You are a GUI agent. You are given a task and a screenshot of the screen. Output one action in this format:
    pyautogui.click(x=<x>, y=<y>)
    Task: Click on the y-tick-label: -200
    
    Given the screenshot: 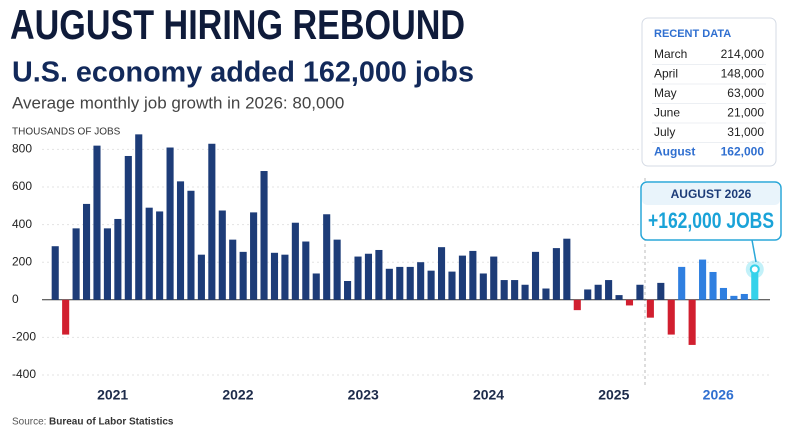 What is the action you would take?
    pyautogui.click(x=24, y=337)
    